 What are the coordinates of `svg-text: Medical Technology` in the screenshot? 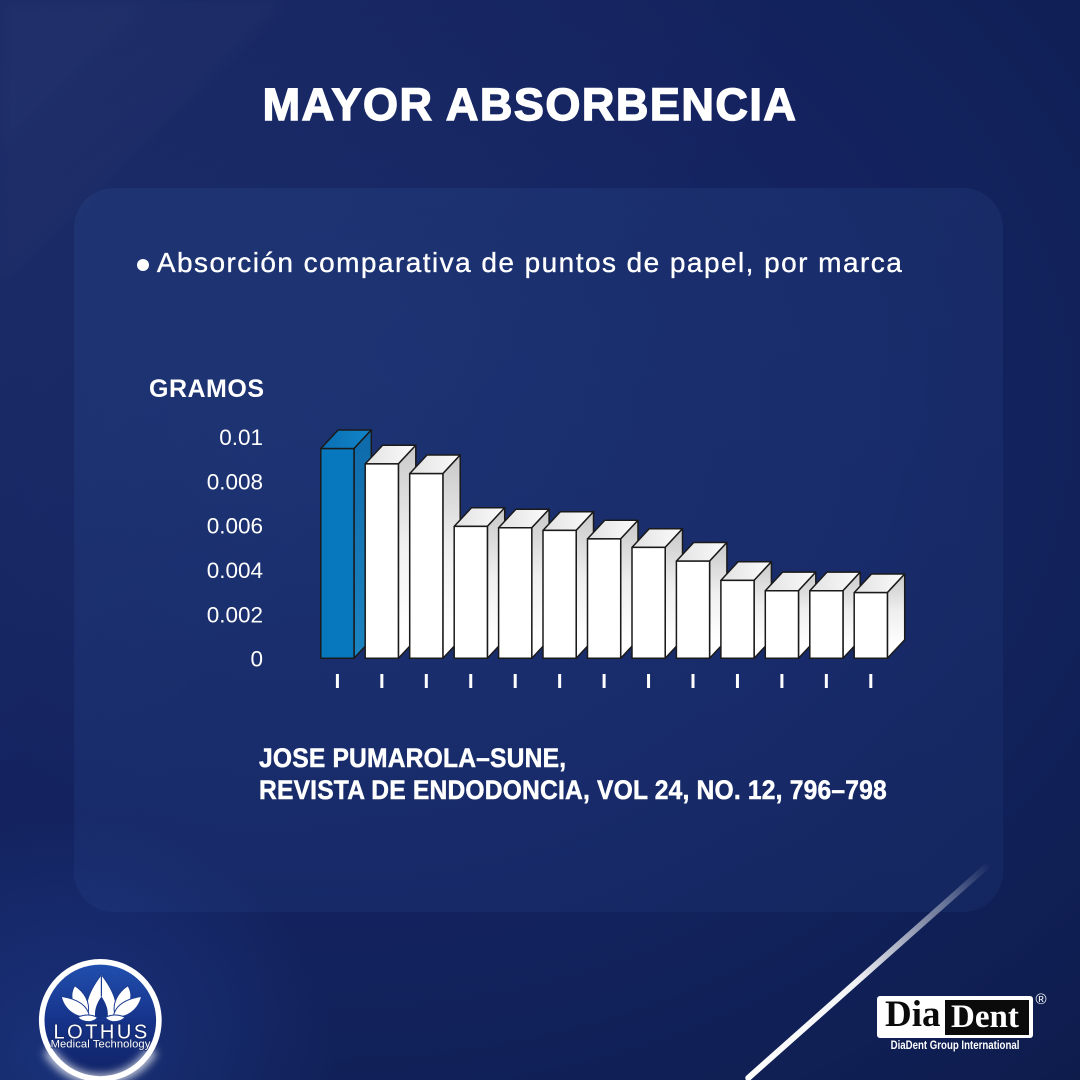 It's located at (101, 1045).